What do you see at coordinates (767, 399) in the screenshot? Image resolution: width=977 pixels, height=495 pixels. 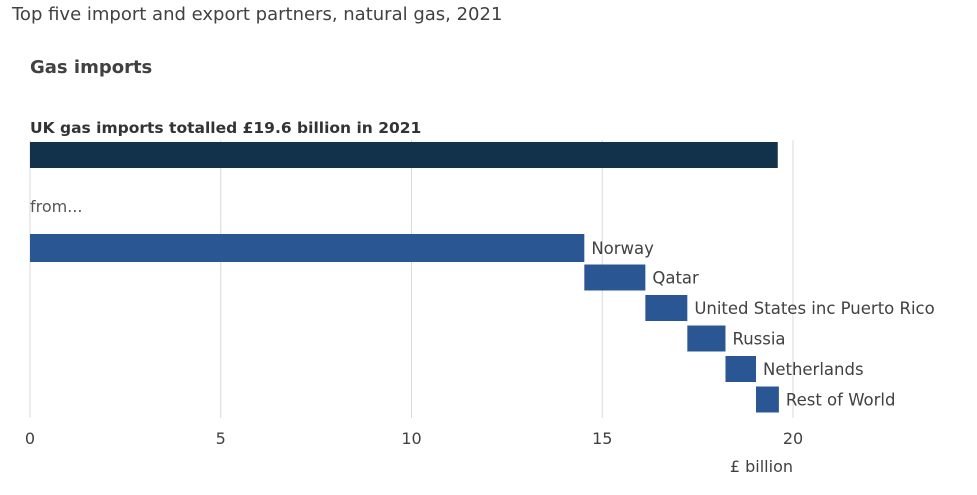 I see `bar-rest-of-world` at bounding box center [767, 399].